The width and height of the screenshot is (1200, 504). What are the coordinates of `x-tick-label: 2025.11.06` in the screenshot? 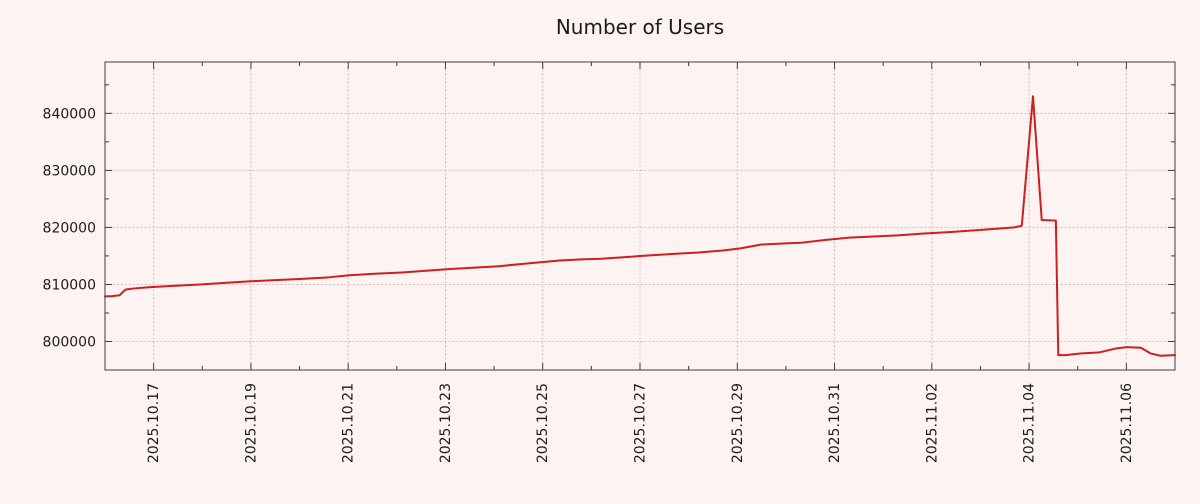 It's located at (1127, 423).